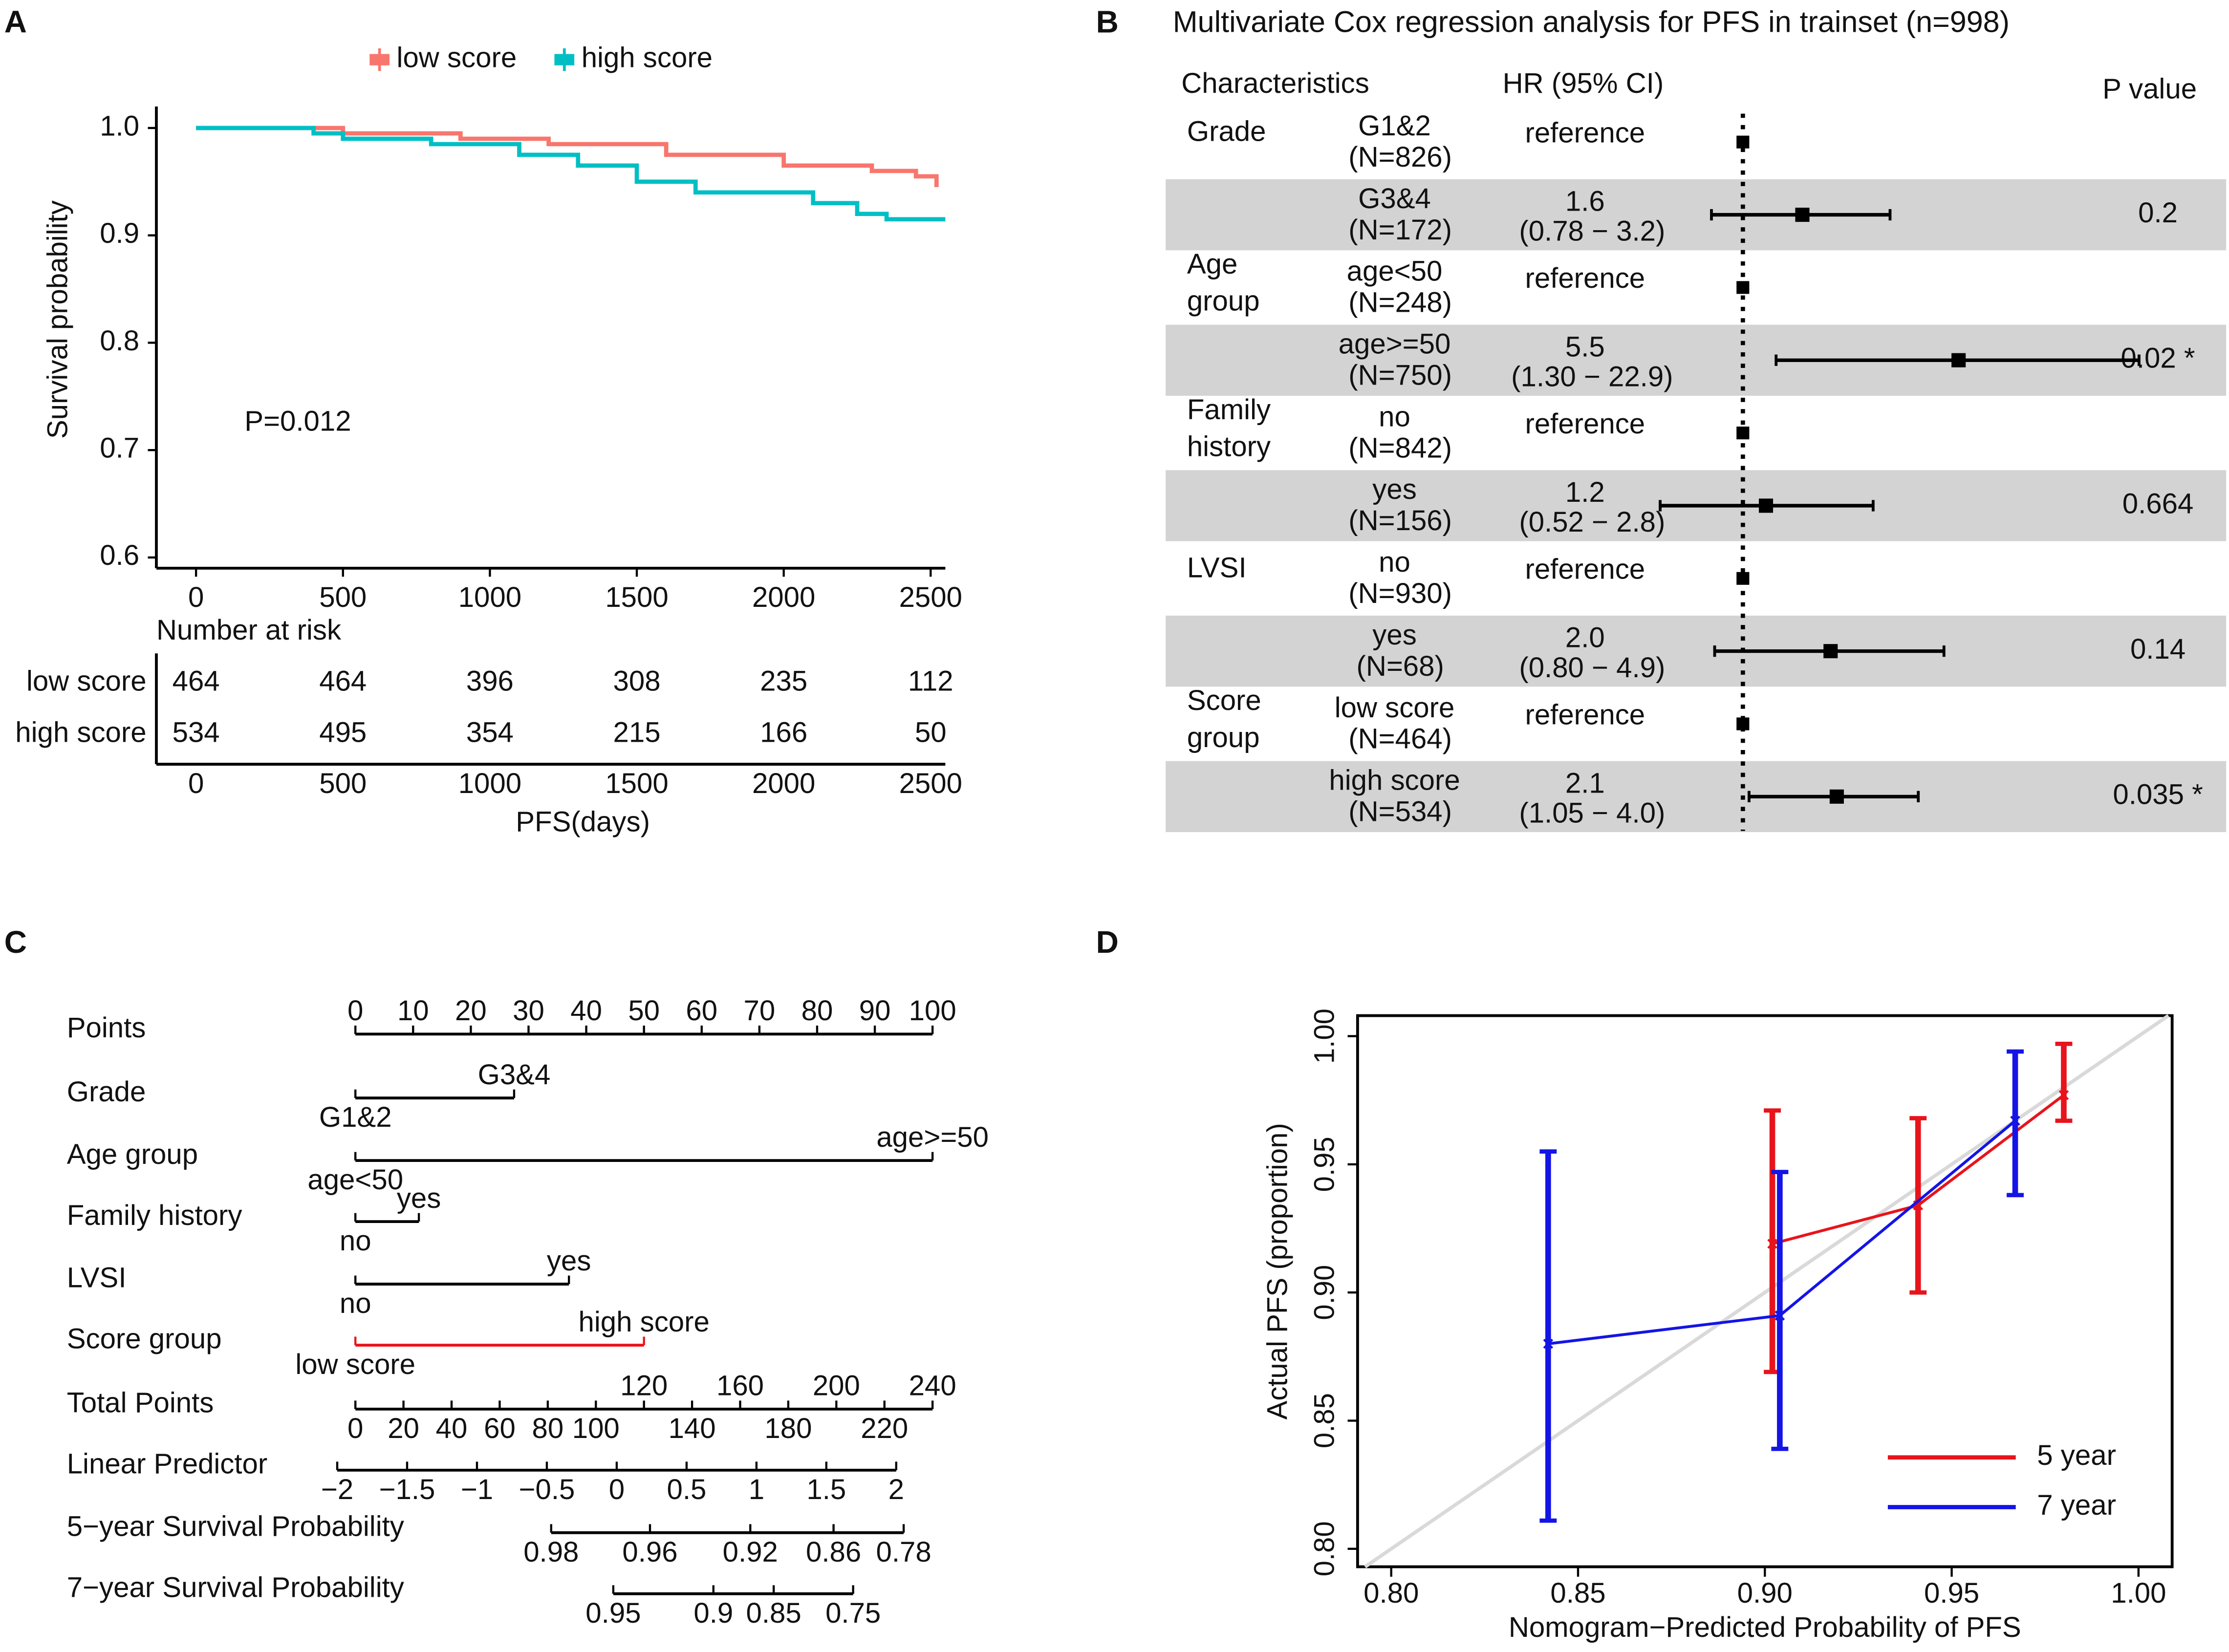 The width and height of the screenshot is (2229, 1652). I want to click on scale-label: 200, so click(837, 1386).